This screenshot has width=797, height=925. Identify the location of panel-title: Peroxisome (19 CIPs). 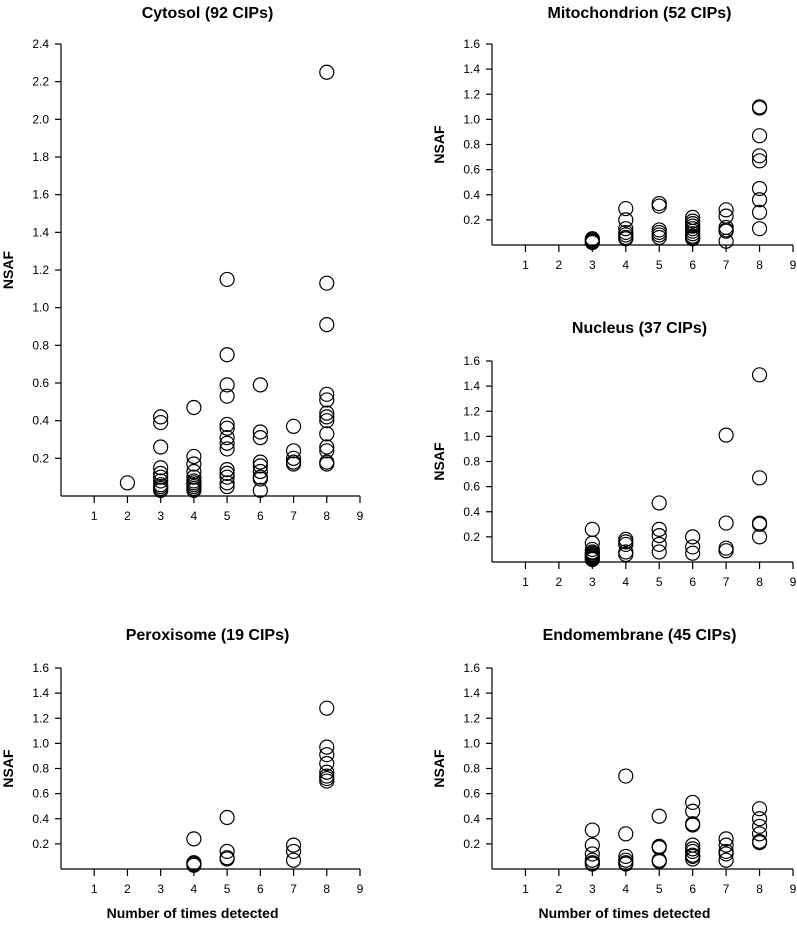
(208, 635).